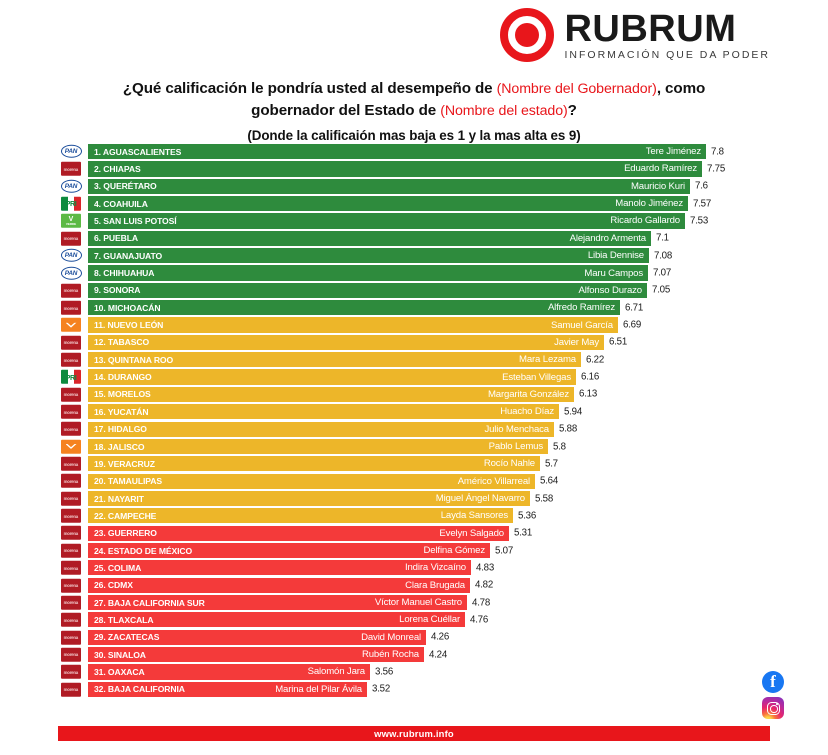 The height and width of the screenshot is (755, 828). Describe the element at coordinates (124, 463) in the screenshot. I see `state-label: 19. VERACRUZ` at that location.